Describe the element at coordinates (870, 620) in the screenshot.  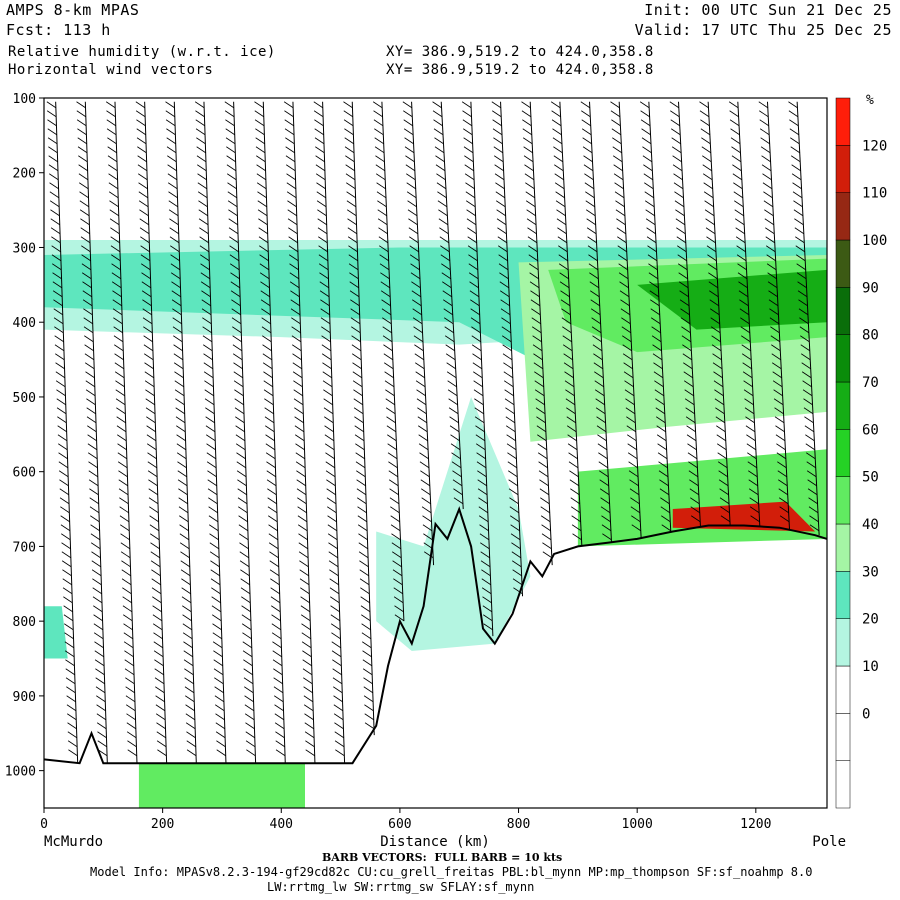
I see `colorbar-label: 20` at that location.